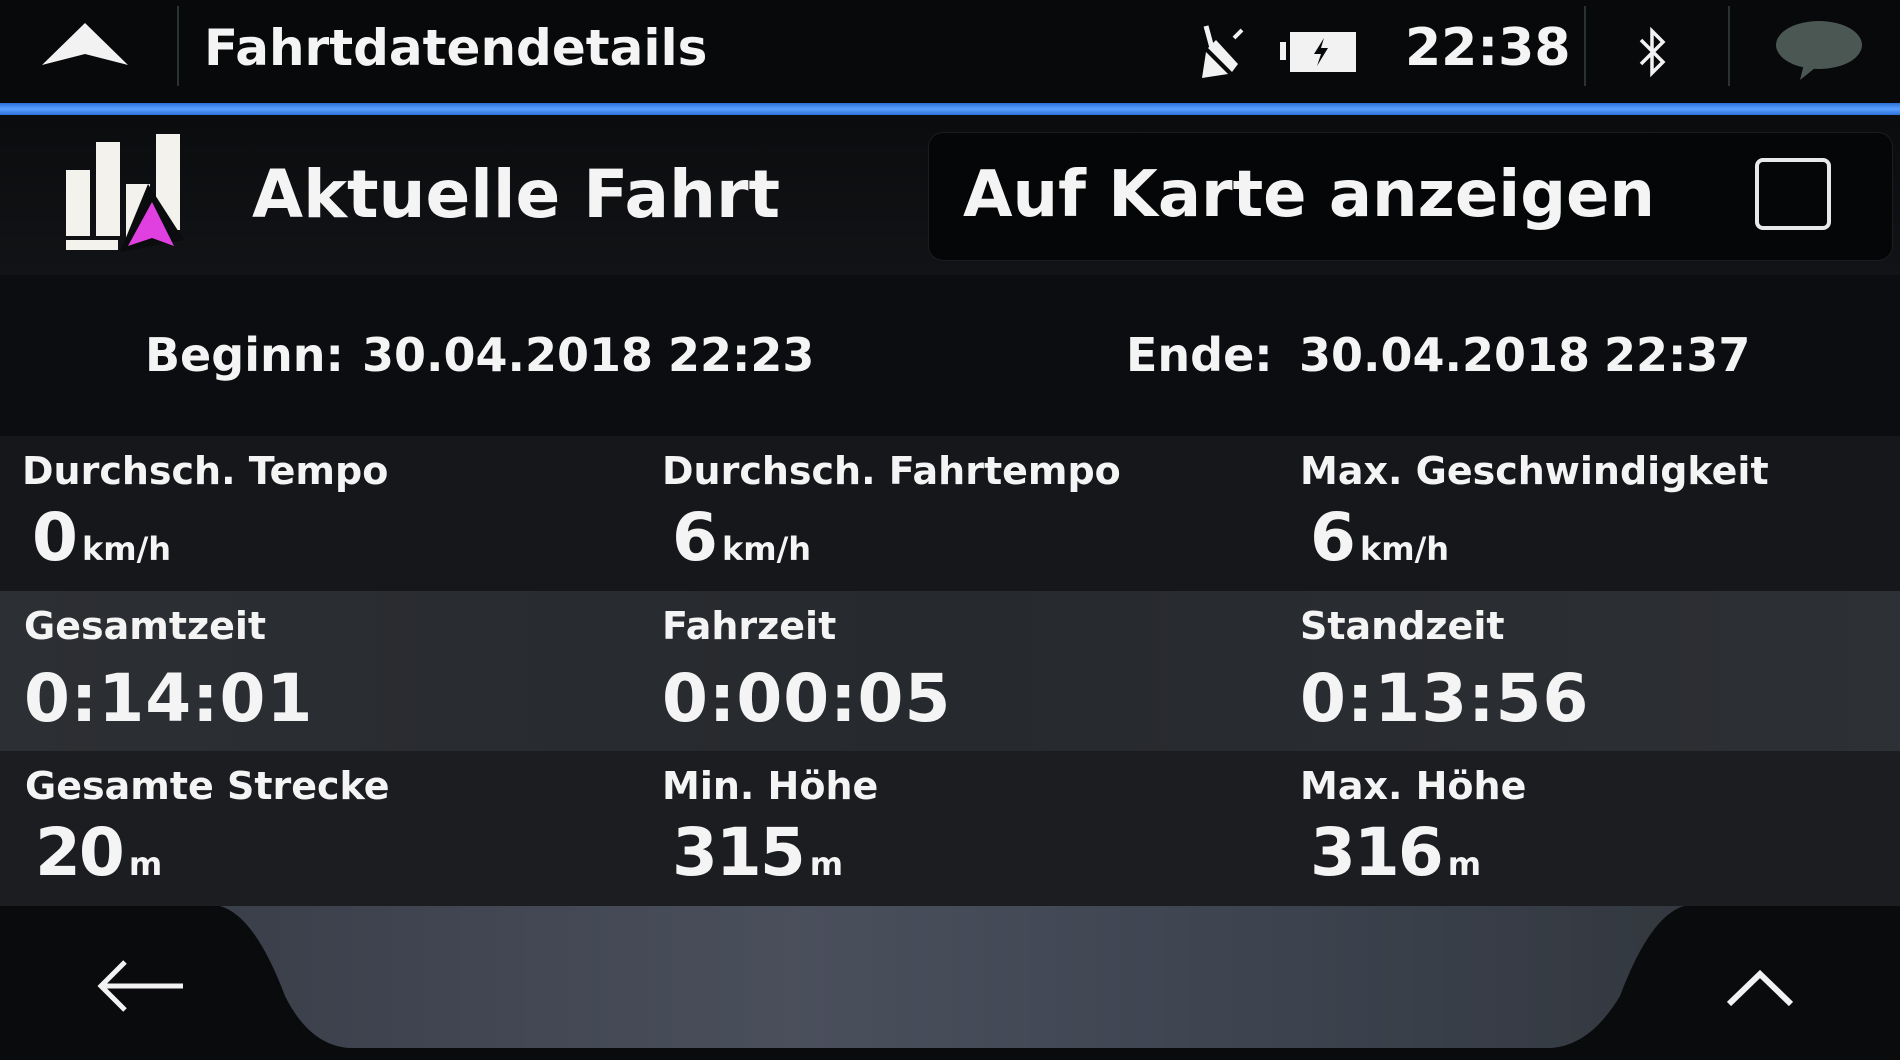 The height and width of the screenshot is (1060, 1900). What do you see at coordinates (1402, 626) in the screenshot?
I see `stat-label: Standzeit` at bounding box center [1402, 626].